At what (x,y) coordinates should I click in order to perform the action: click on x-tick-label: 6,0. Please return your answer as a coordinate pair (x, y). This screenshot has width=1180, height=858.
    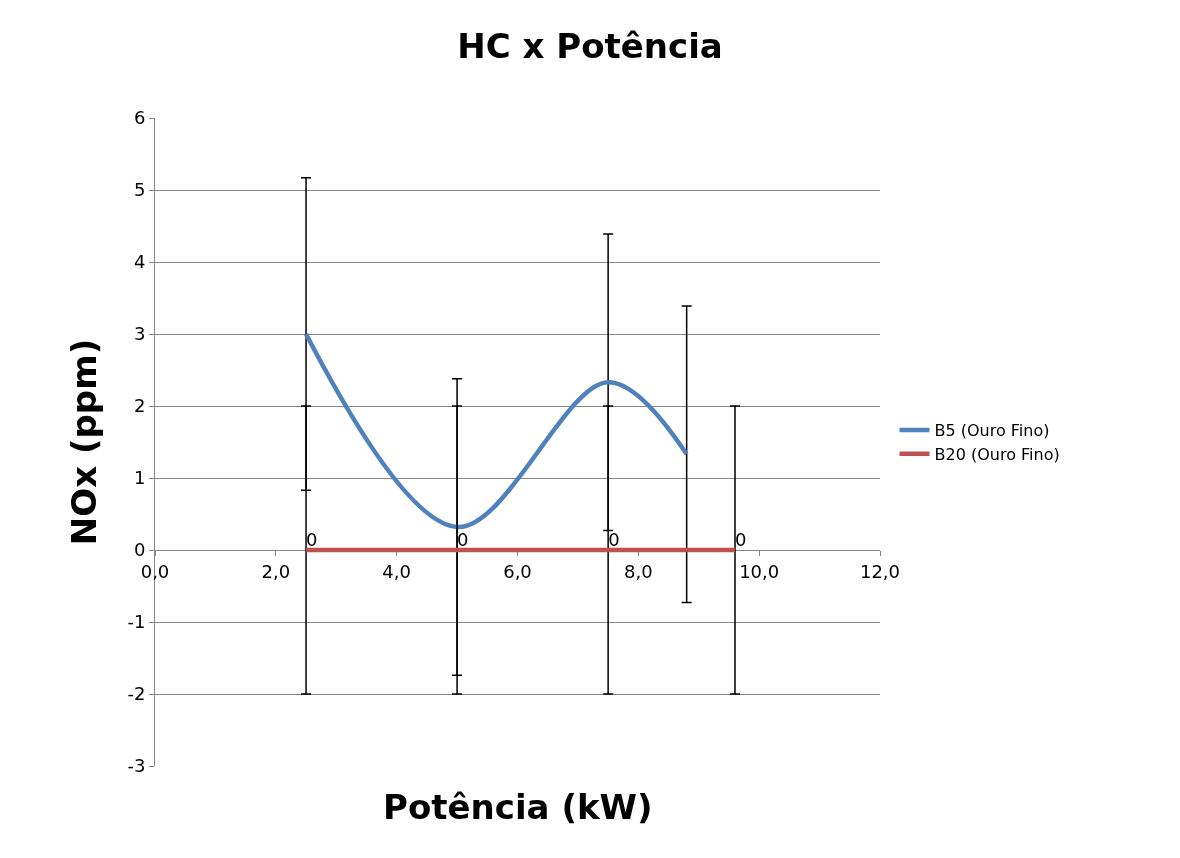
    Looking at the image, I should click on (517, 571).